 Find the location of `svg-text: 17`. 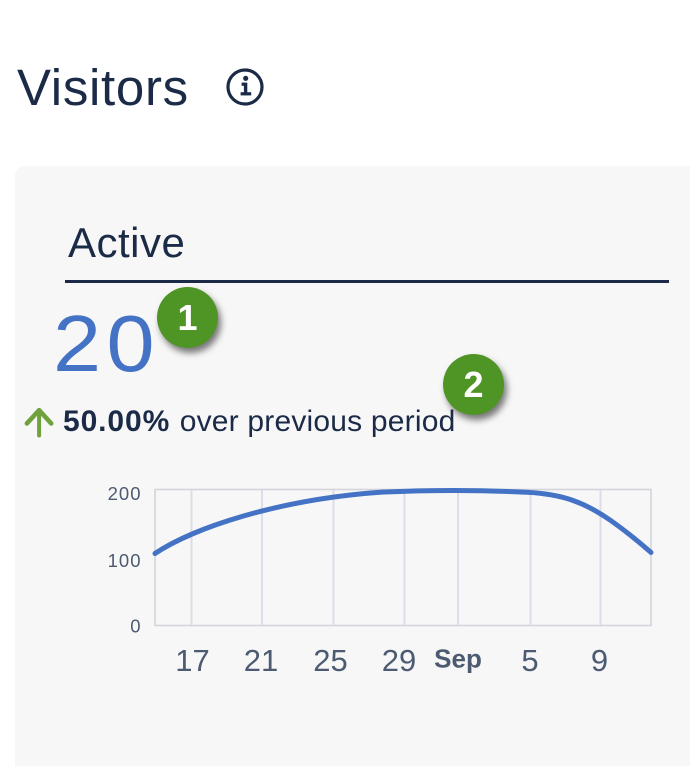

svg-text: 17 is located at coordinates (192, 660).